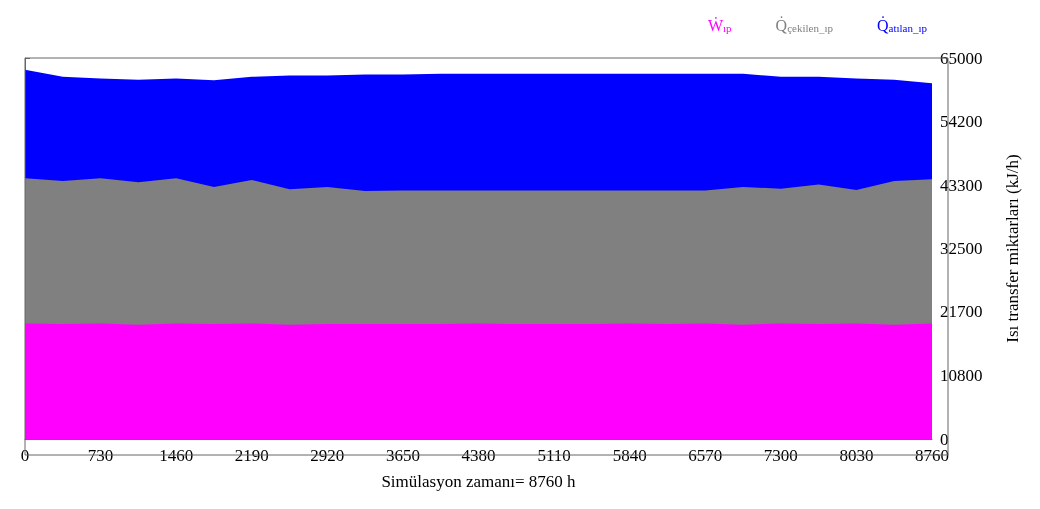 The image size is (1040, 509). What do you see at coordinates (961, 248) in the screenshot?
I see `y-tick-label: 32500` at bounding box center [961, 248].